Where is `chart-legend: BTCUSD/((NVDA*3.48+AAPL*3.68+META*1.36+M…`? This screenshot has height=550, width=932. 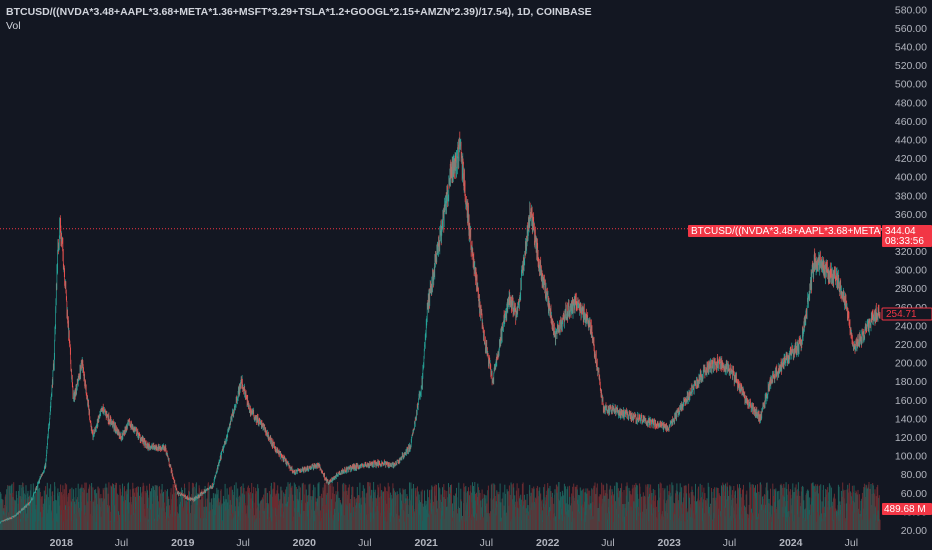 chart-legend: BTCUSD/((NVDA*3.48+AAPL*3.68+META*1.36+M… is located at coordinates (299, 19).